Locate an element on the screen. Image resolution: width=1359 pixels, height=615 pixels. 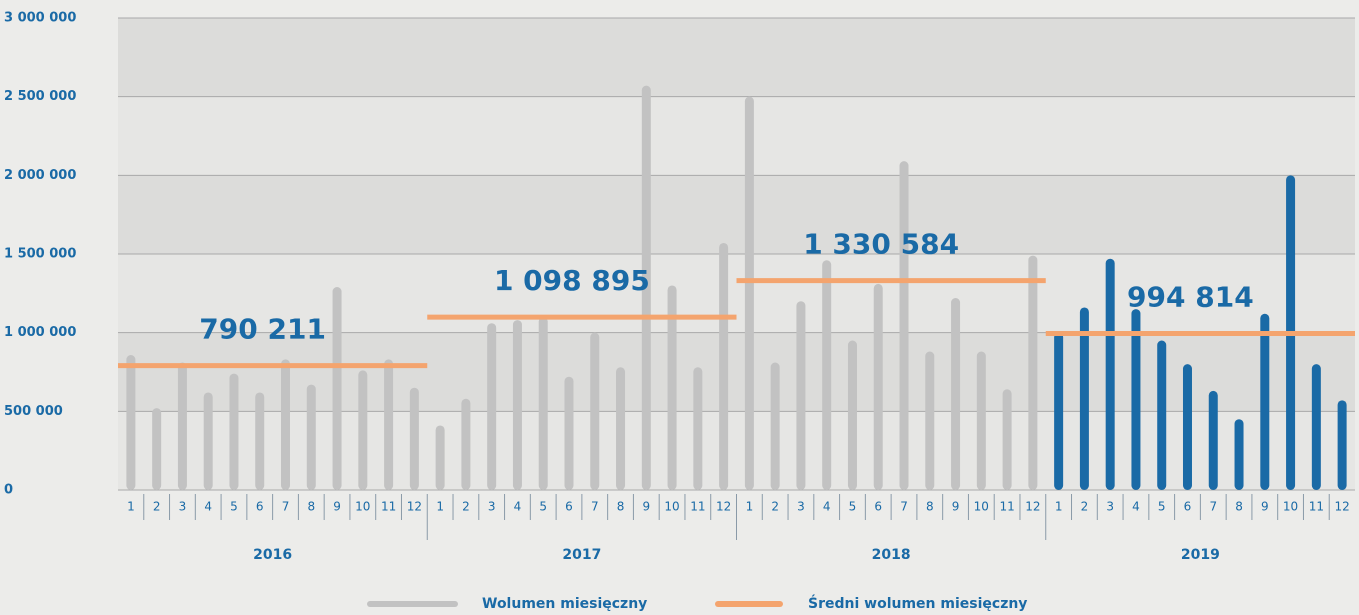
year-label: 2018 is located at coordinates (891, 555).